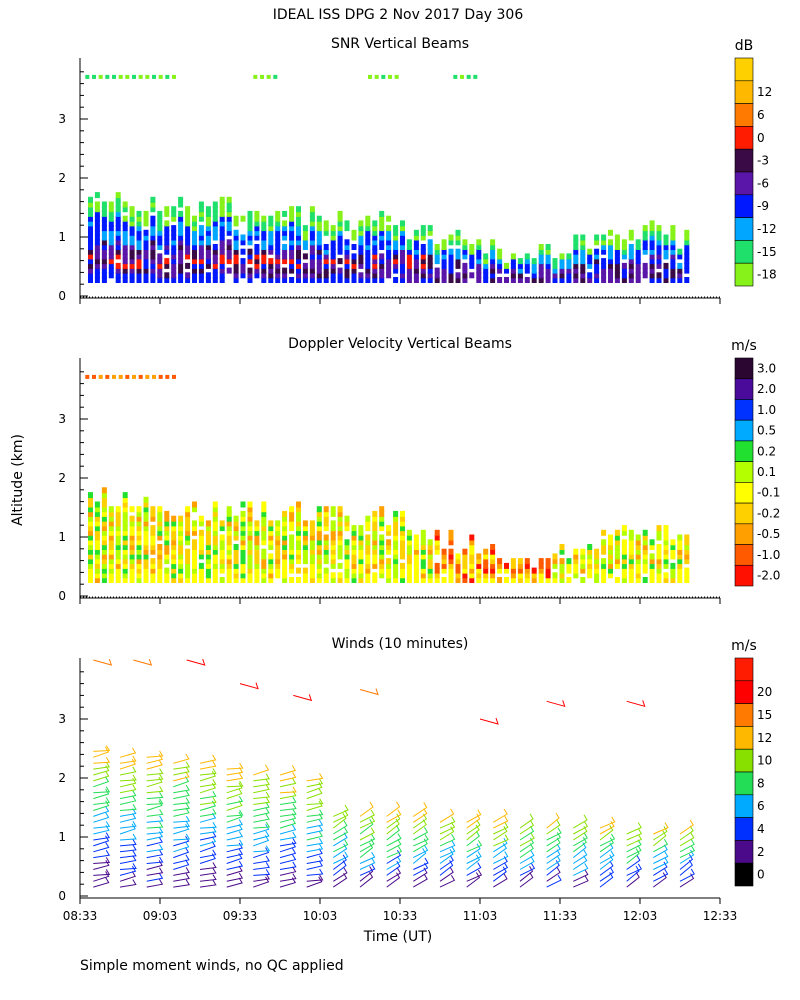 The width and height of the screenshot is (800, 1000). I want to click on colorbar-label: -15, so click(767, 252).